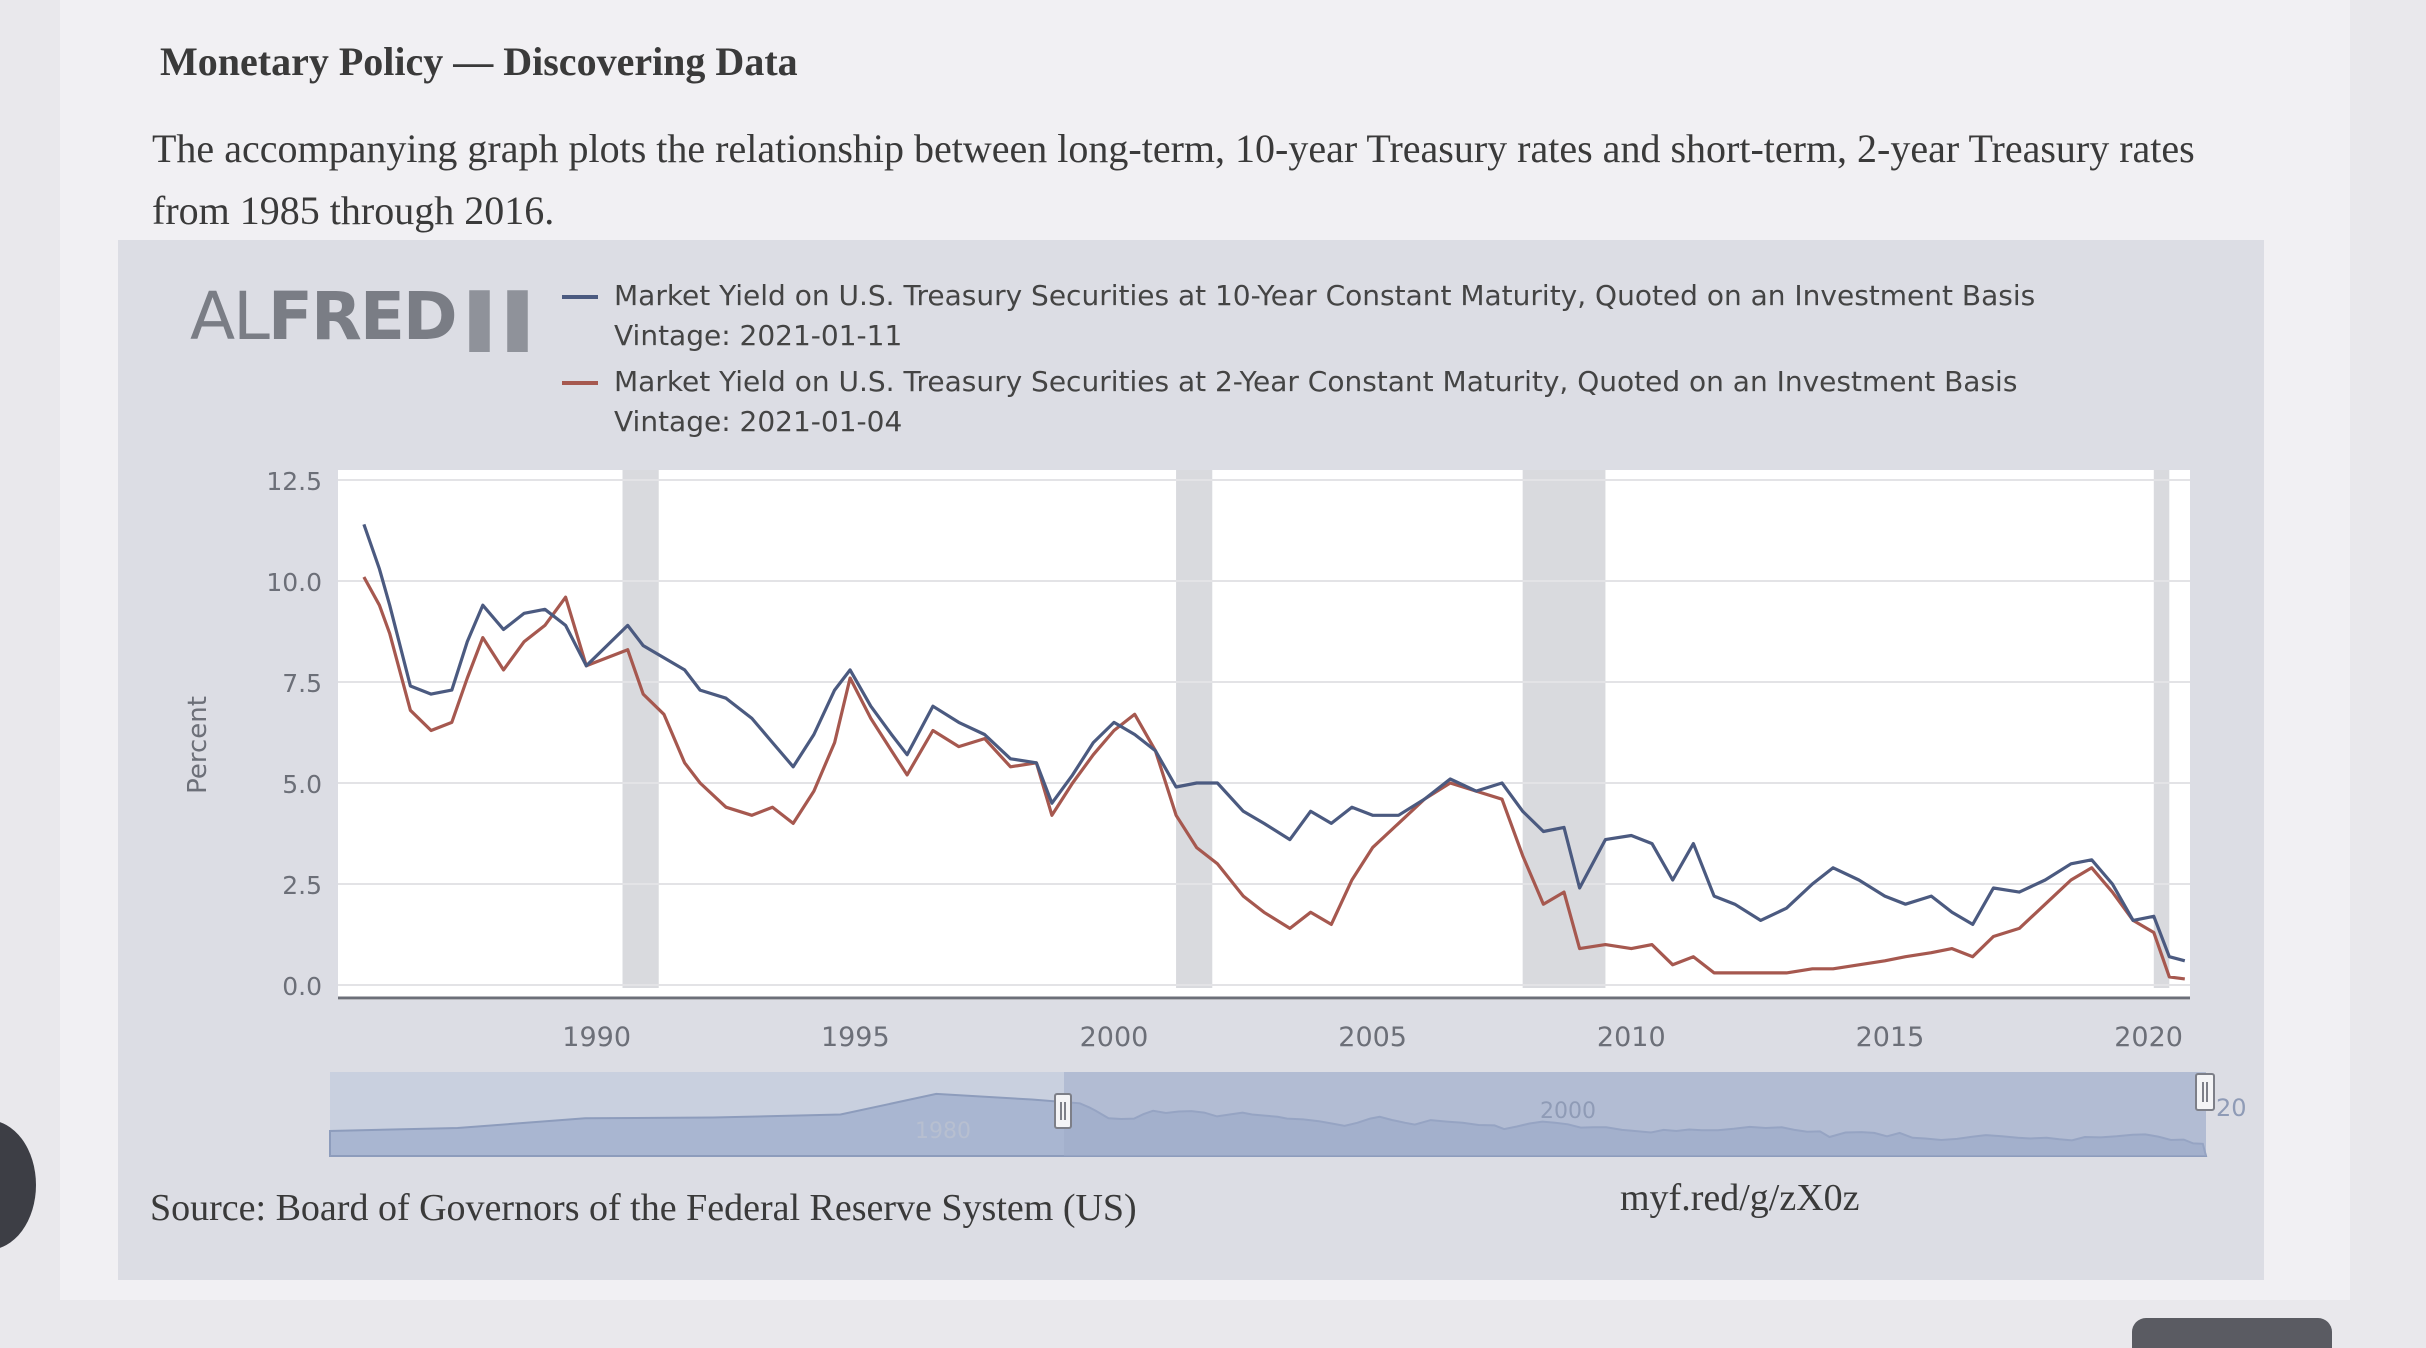  Describe the element at coordinates (2231, 1108) in the screenshot. I see `navigator-label-20: 20` at that location.